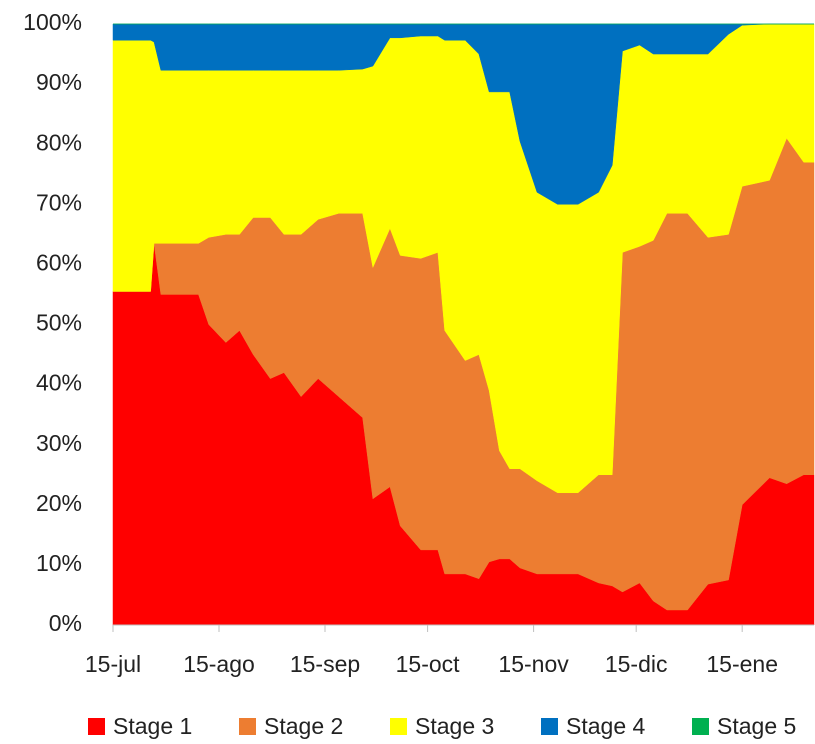  I want to click on y-tick-label: 40%, so click(59, 383).